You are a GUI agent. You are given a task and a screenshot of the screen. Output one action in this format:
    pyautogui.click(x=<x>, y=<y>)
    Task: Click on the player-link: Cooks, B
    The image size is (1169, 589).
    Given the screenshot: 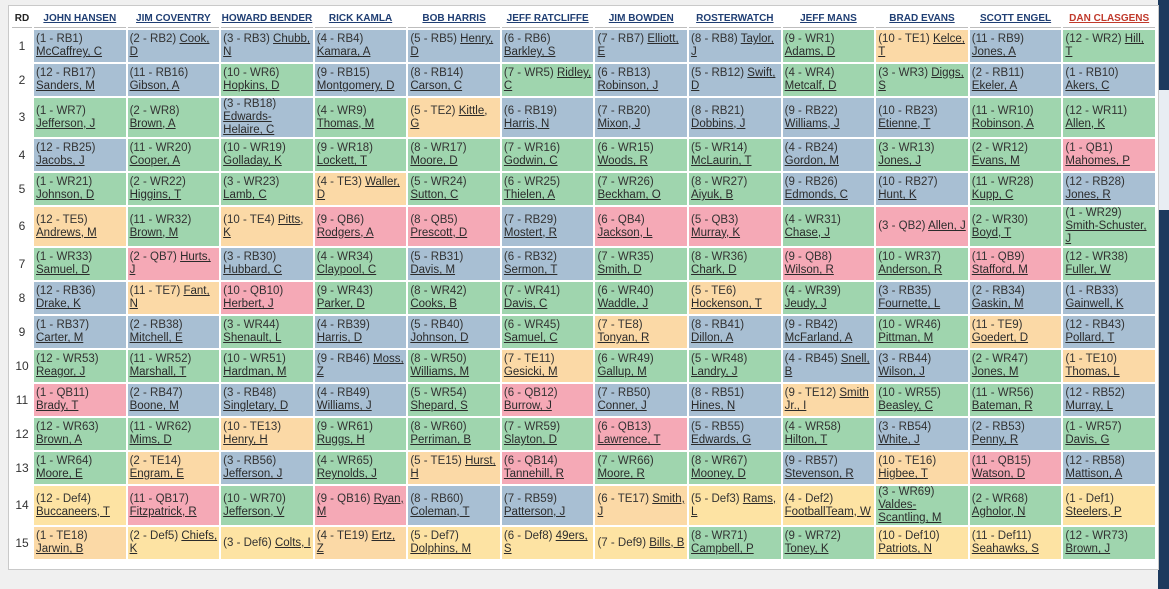 What is the action you would take?
    pyautogui.click(x=433, y=304)
    